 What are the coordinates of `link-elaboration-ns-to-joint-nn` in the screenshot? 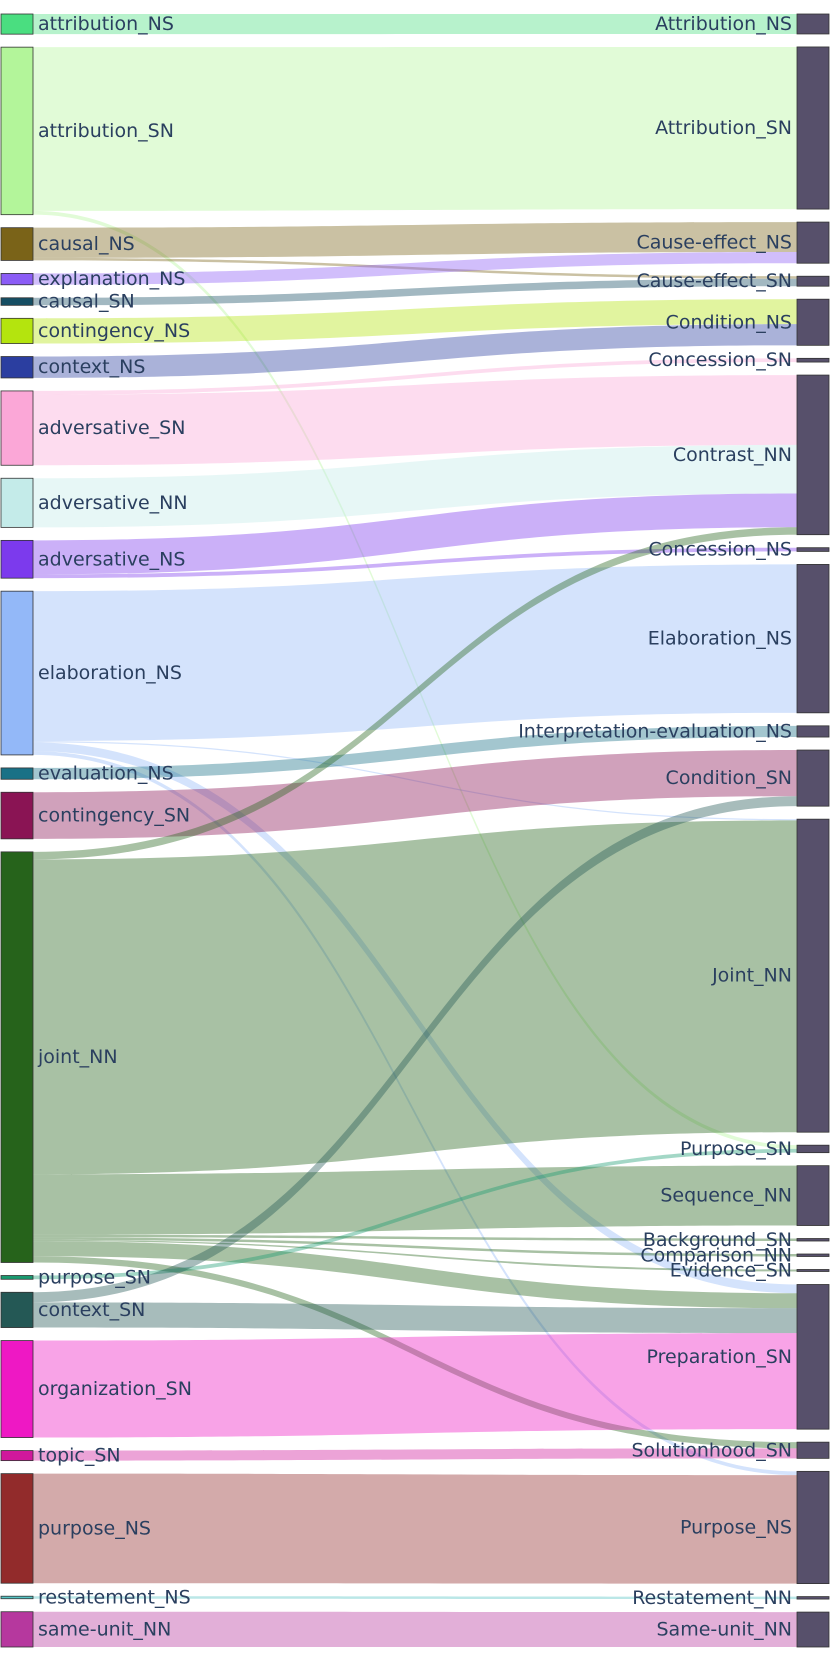 It's located at (415, 781).